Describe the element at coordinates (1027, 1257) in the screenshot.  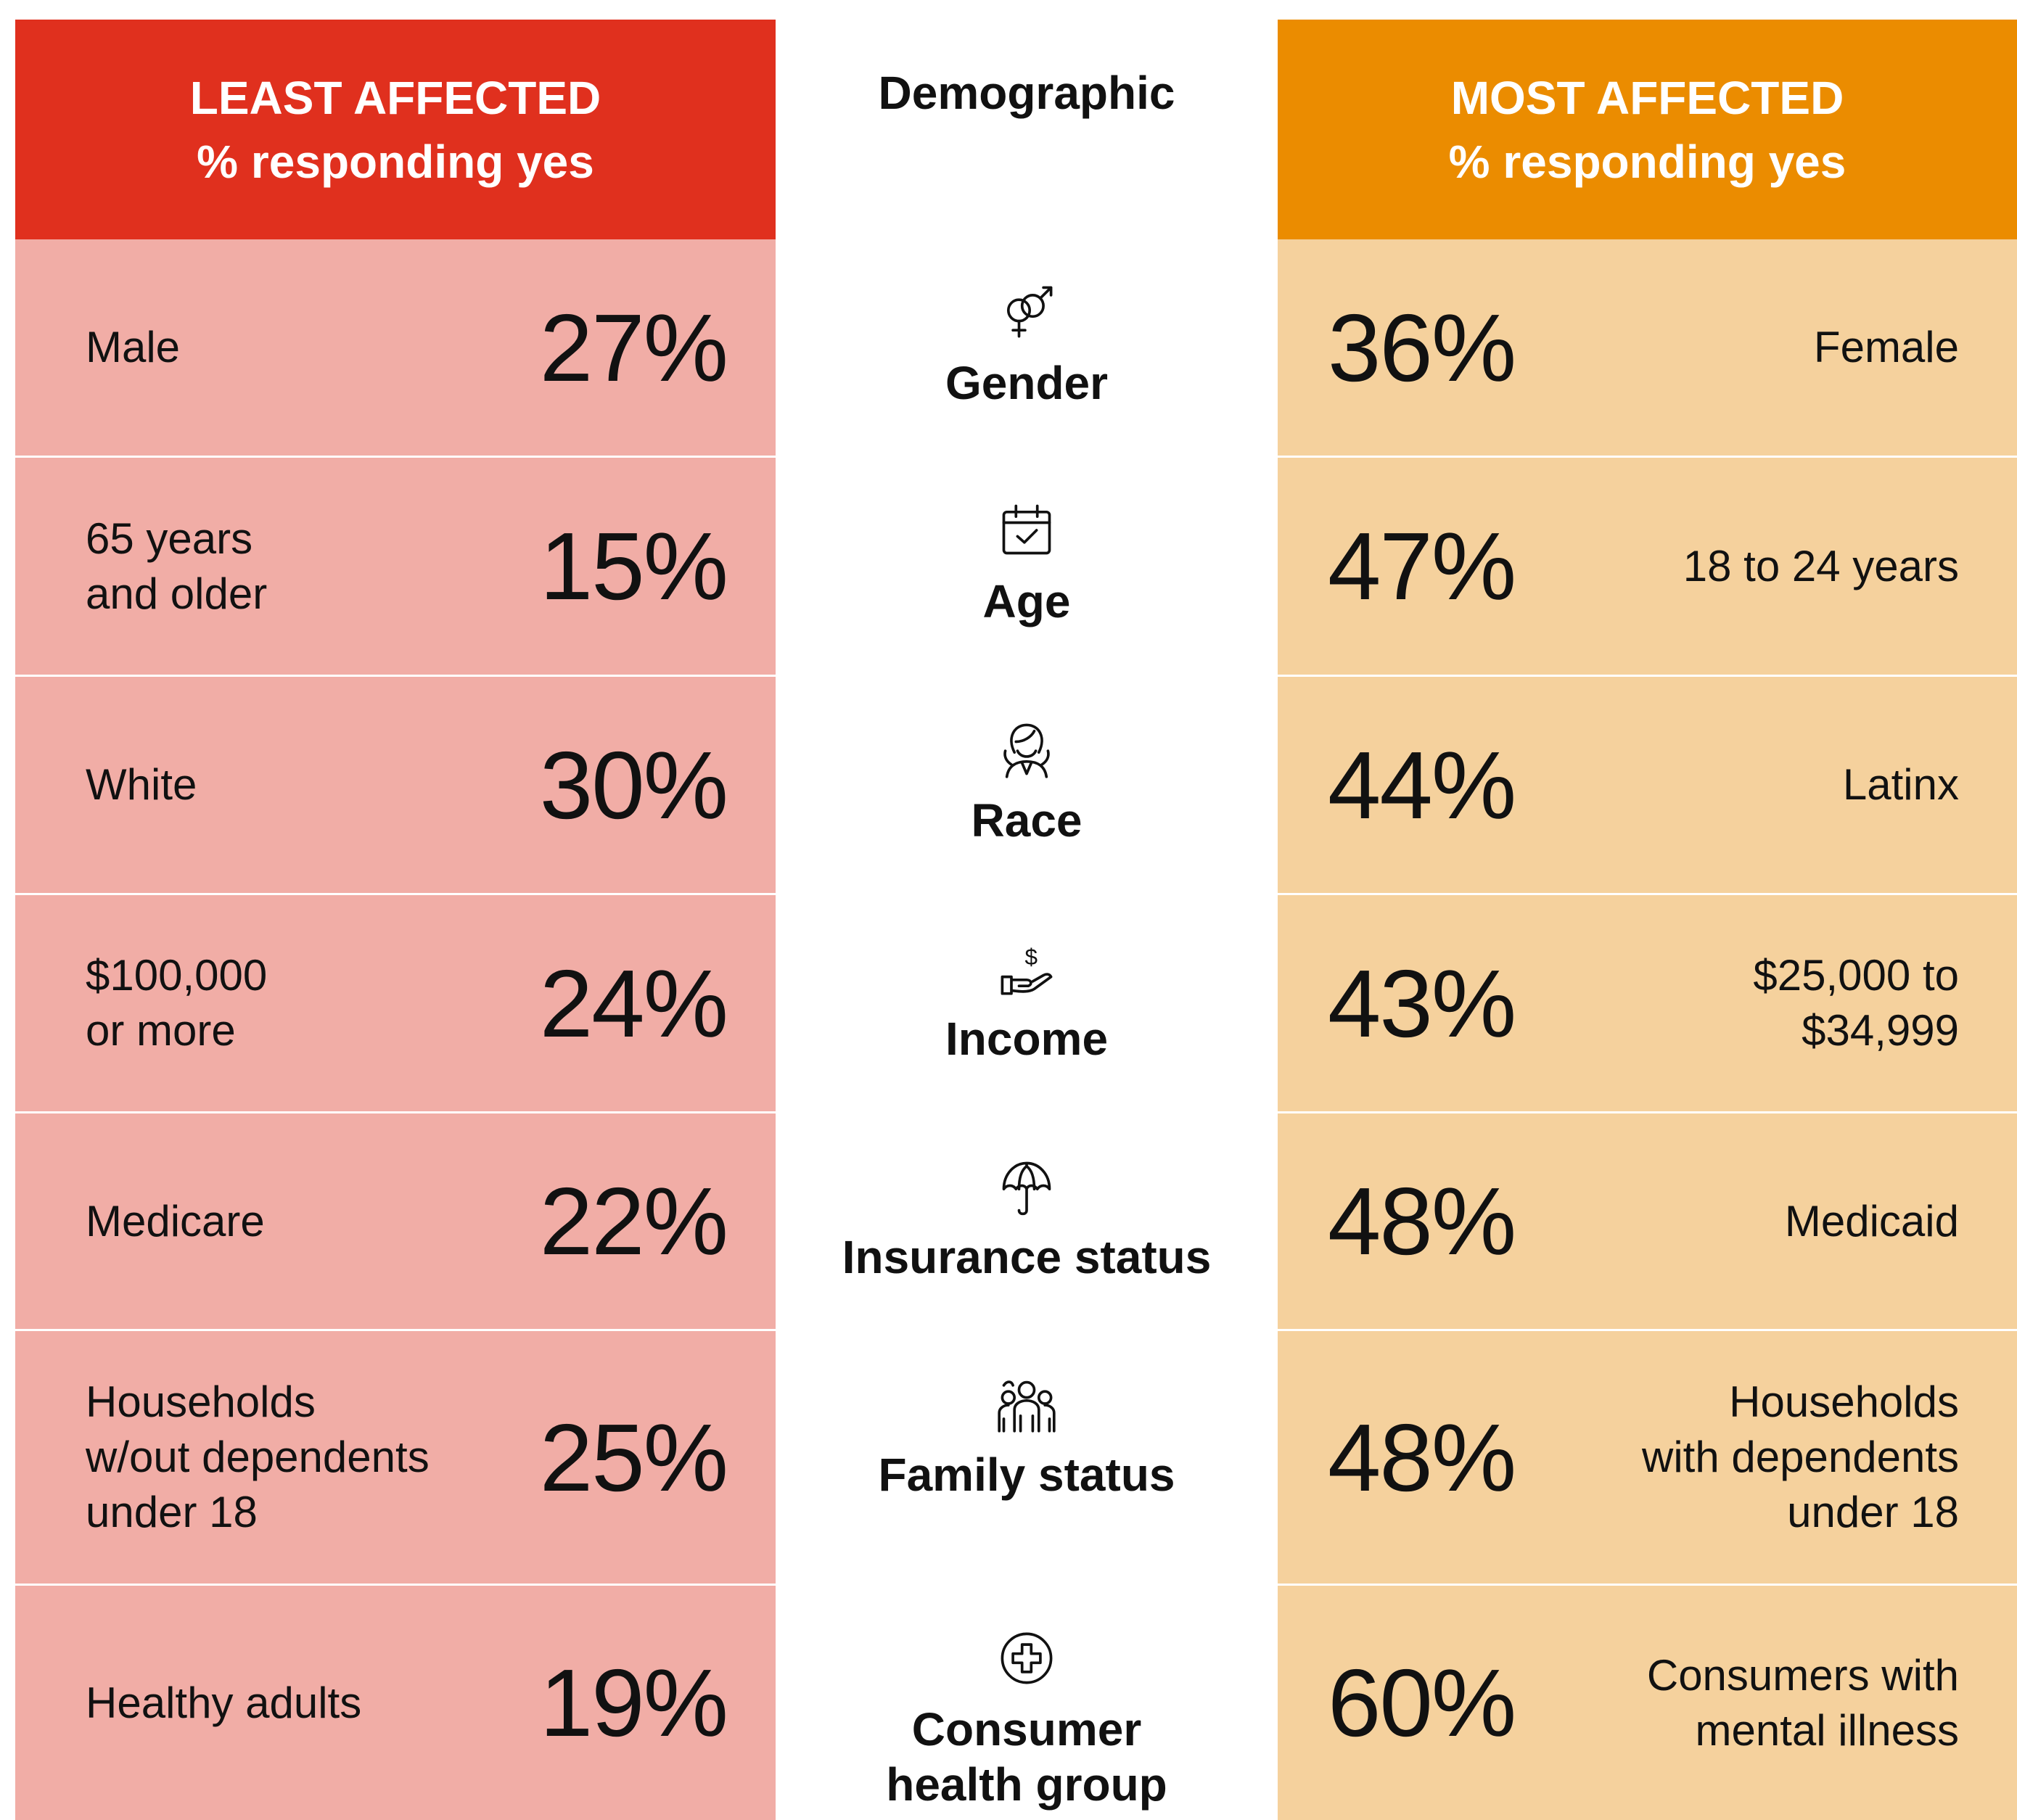
I see `demographic-label: Insurance status` at that location.